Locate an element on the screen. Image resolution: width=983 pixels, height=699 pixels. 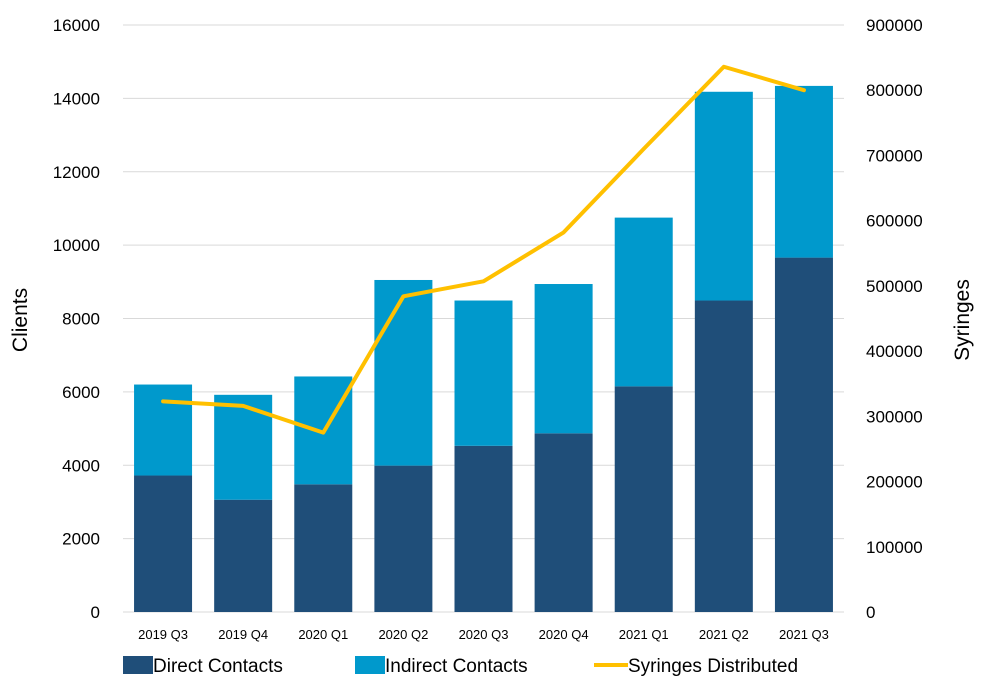
legend-label-syringes-distributed: Syringes Distributed is located at coordinates (713, 666).